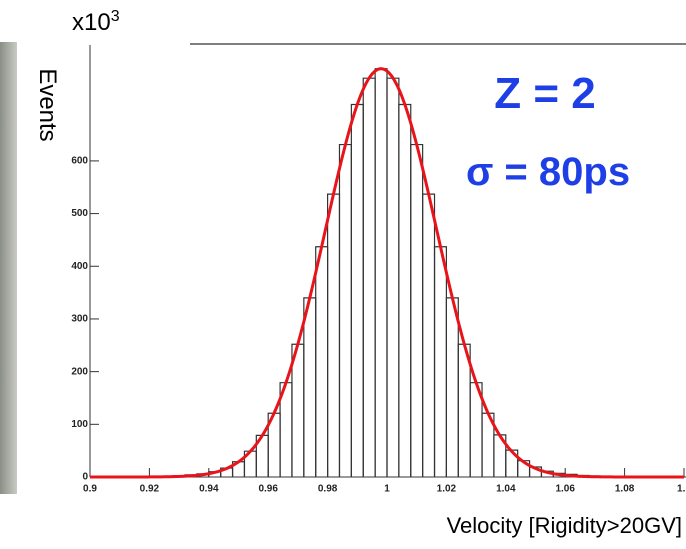 Image resolution: width=686 pixels, height=549 pixels. I want to click on y-scale-label: x103, so click(96, 22).